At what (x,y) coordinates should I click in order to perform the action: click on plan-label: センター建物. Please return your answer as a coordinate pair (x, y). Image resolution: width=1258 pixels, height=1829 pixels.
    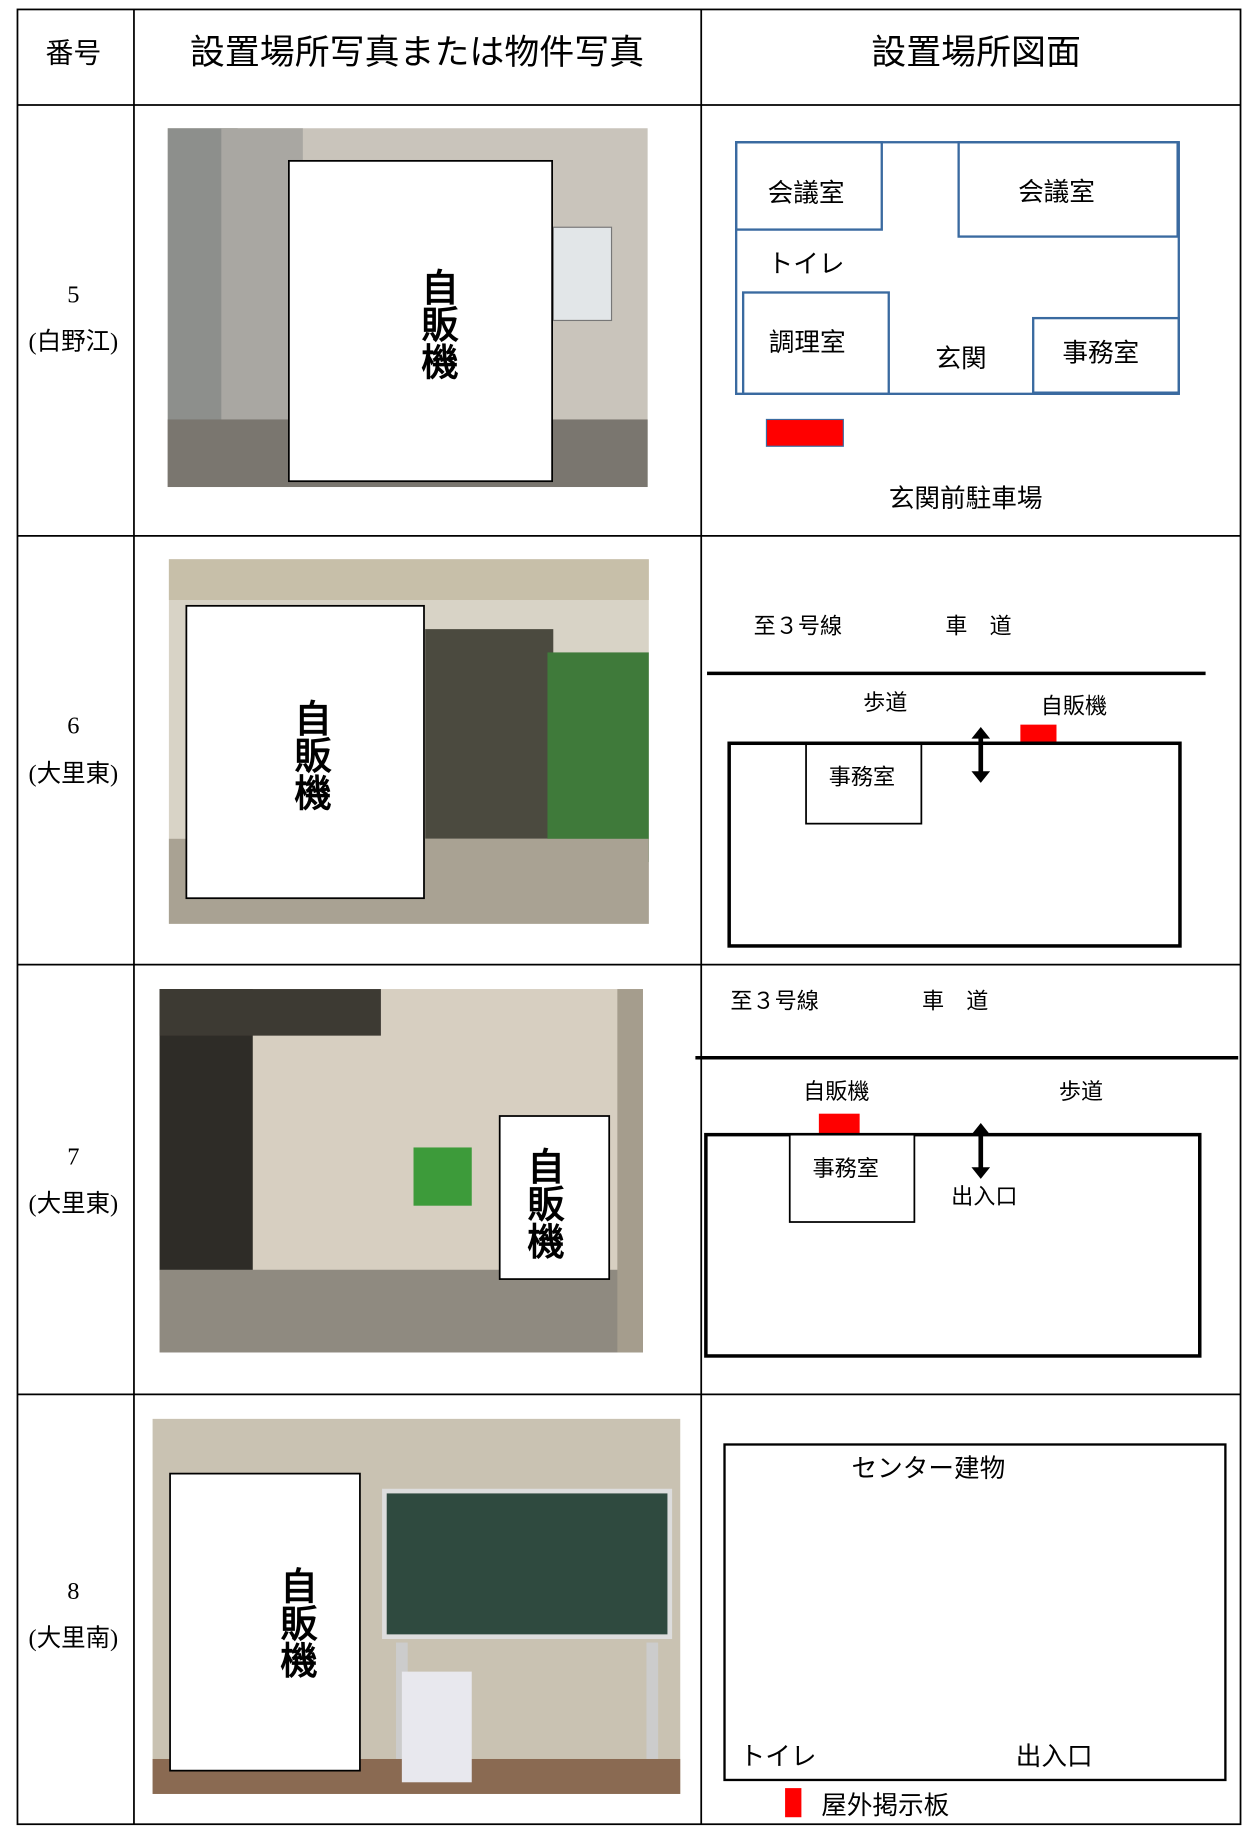
    Looking at the image, I should click on (929, 1468).